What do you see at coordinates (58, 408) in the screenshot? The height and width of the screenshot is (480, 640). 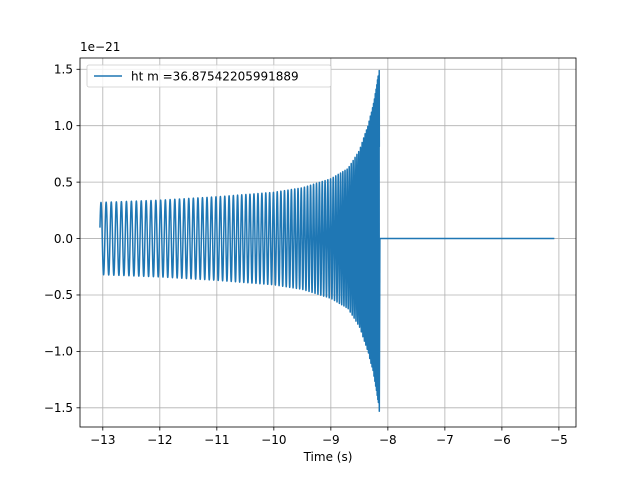 I see `y-tick-label: −1.5` at bounding box center [58, 408].